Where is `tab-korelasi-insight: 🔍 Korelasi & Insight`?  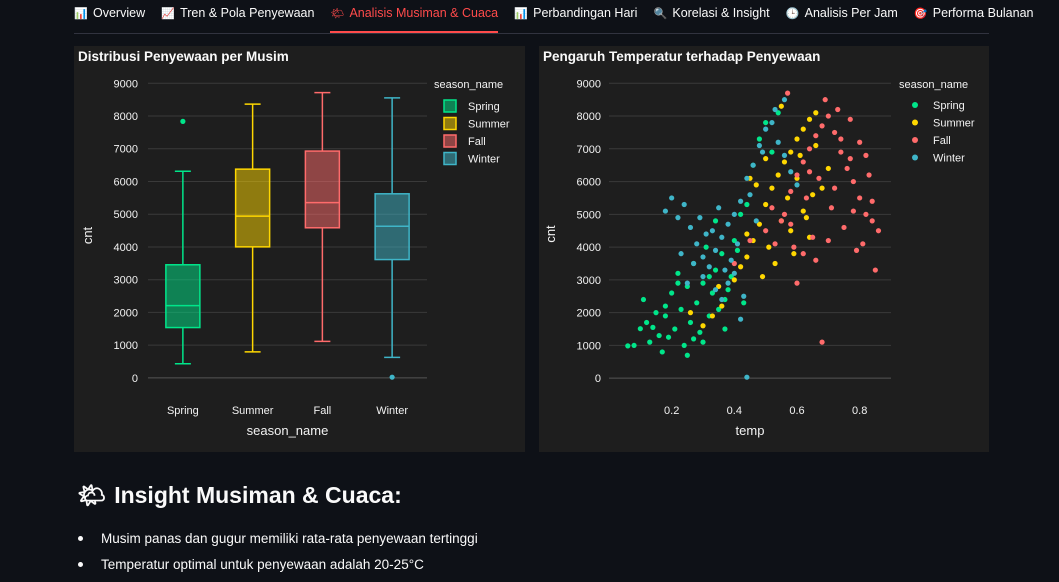
tab-korelasi-insight: 🔍 Korelasi & Insight is located at coordinates (711, 13).